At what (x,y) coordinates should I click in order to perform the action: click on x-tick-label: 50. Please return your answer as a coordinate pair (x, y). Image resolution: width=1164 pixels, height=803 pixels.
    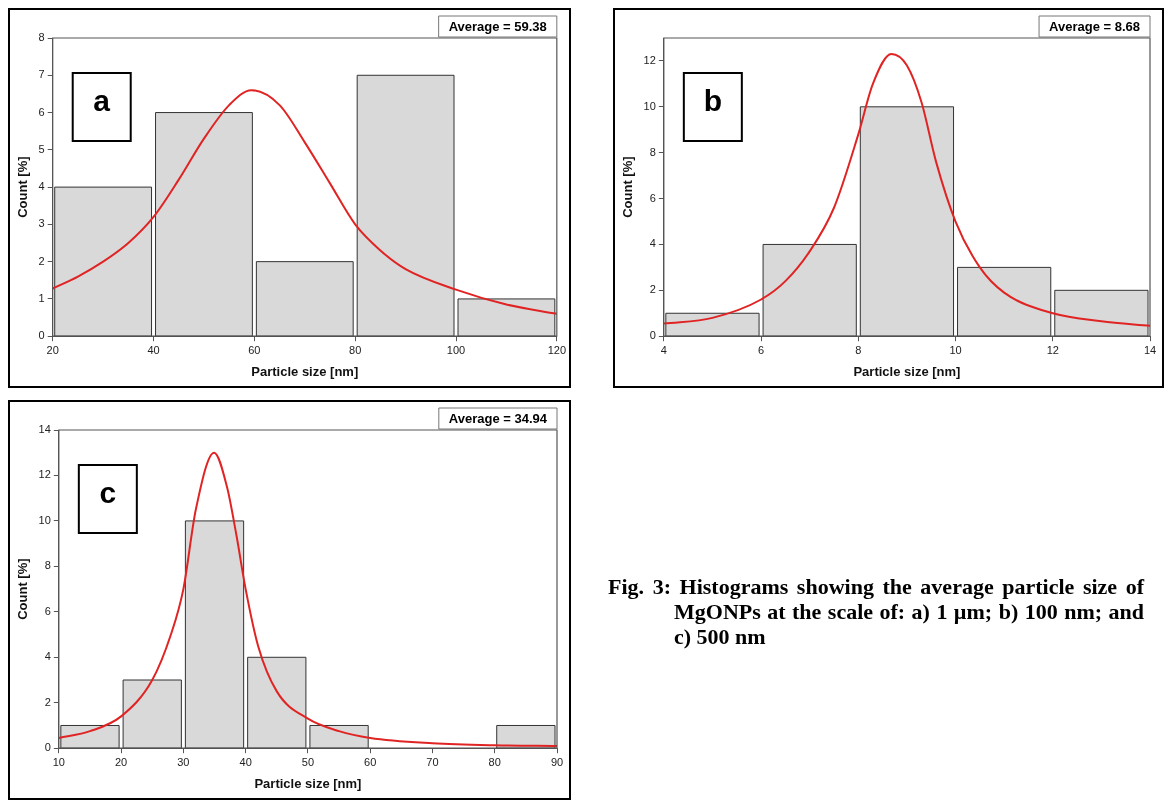
    Looking at the image, I should click on (308, 761).